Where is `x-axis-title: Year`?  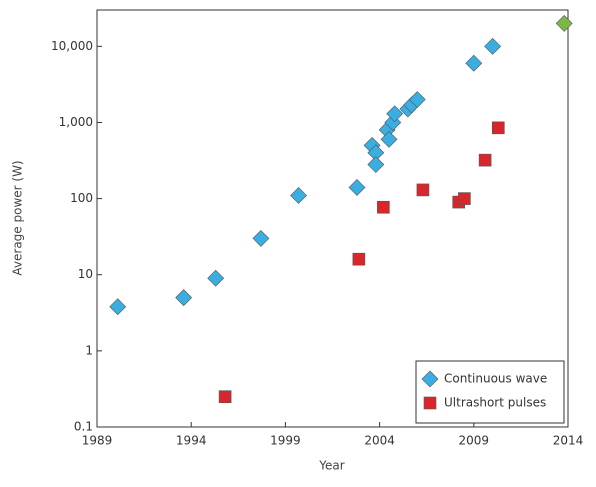
x-axis-title: Year is located at coordinates (331, 466).